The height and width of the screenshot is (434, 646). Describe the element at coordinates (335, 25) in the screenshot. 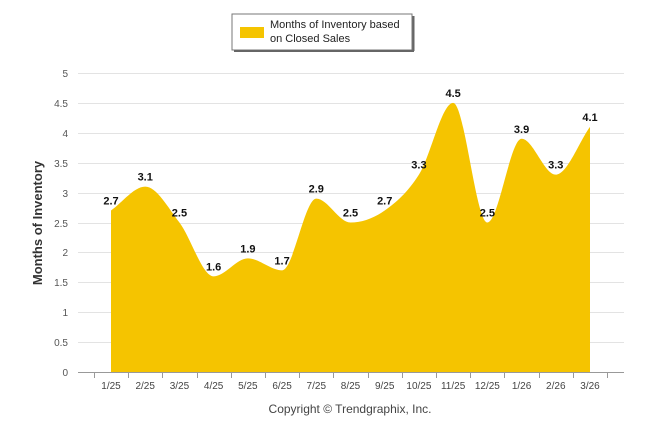

I see `legend-label-line1: Months of Inventory based` at that location.